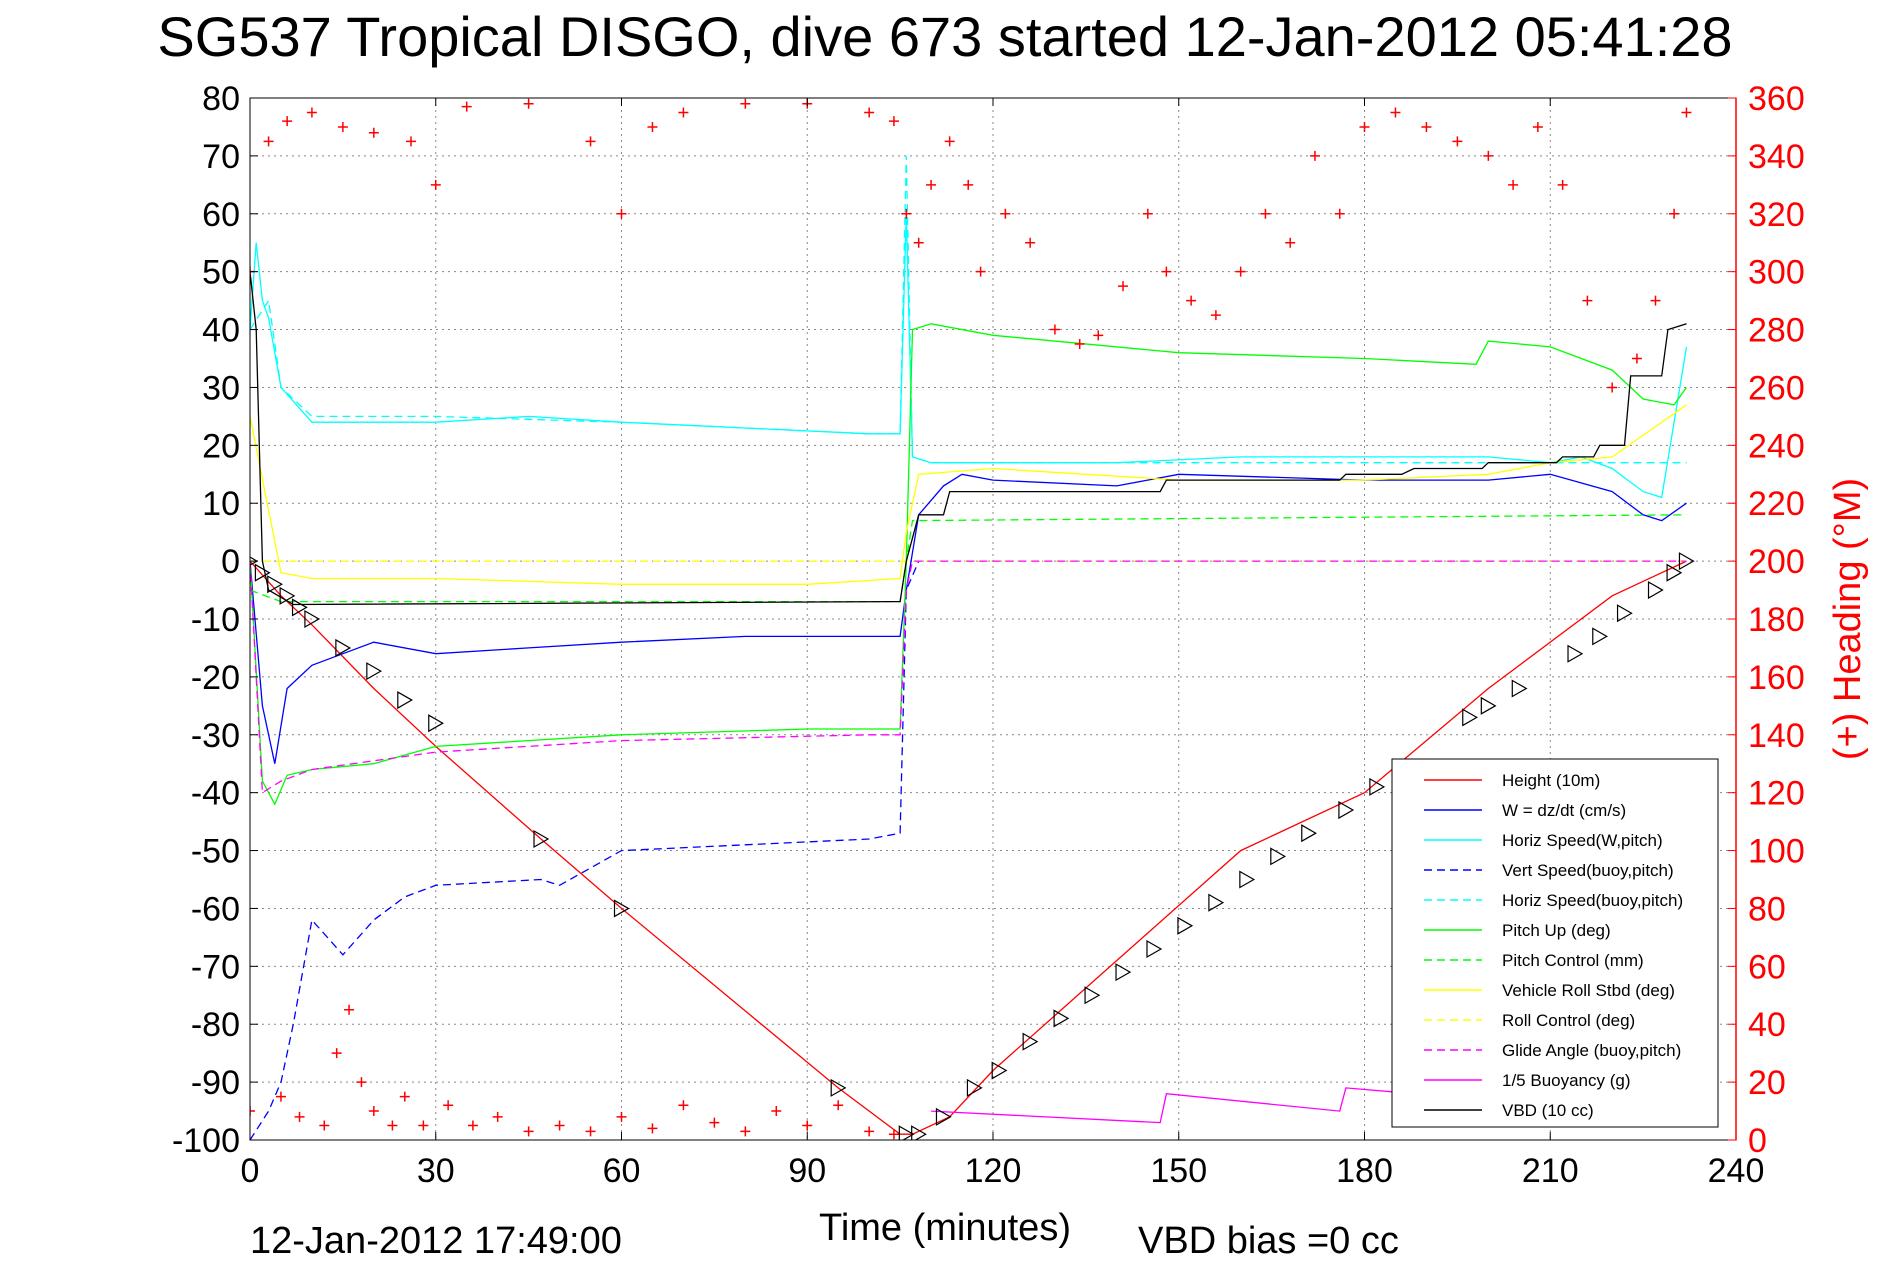 The width and height of the screenshot is (1891, 1262). Describe the element at coordinates (1566, 1080) in the screenshot. I see `legend-label: 1/5 Buoyancy (g)` at that location.